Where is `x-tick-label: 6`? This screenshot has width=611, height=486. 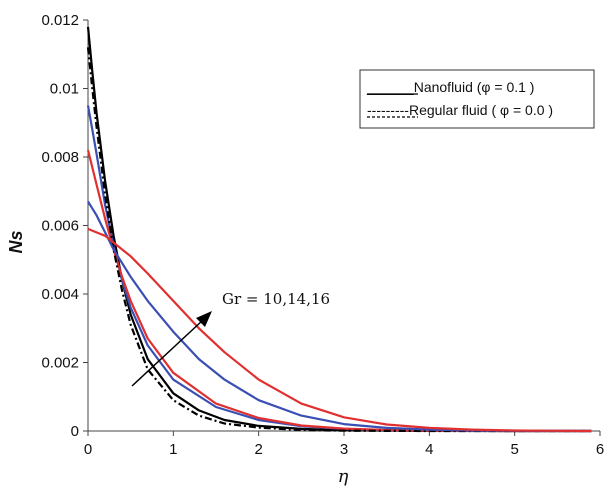 x-tick-label: 6 is located at coordinates (600, 449).